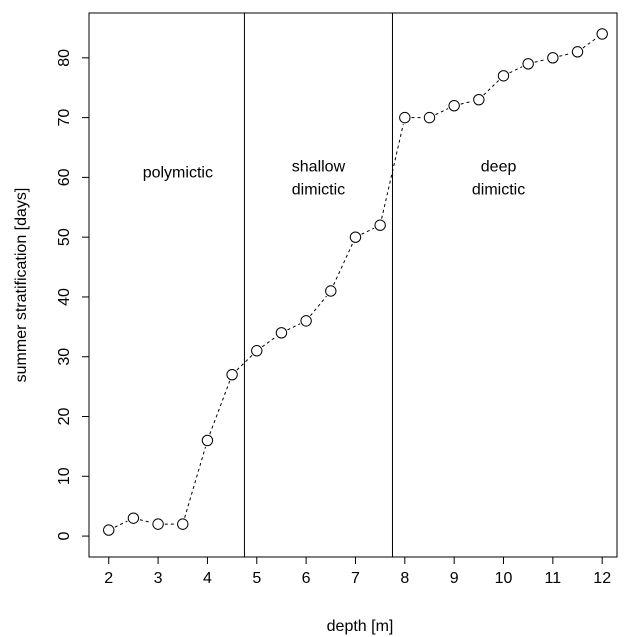 This screenshot has height=637, width=630. Describe the element at coordinates (306, 578) in the screenshot. I see `x-tick-label: 6` at that location.